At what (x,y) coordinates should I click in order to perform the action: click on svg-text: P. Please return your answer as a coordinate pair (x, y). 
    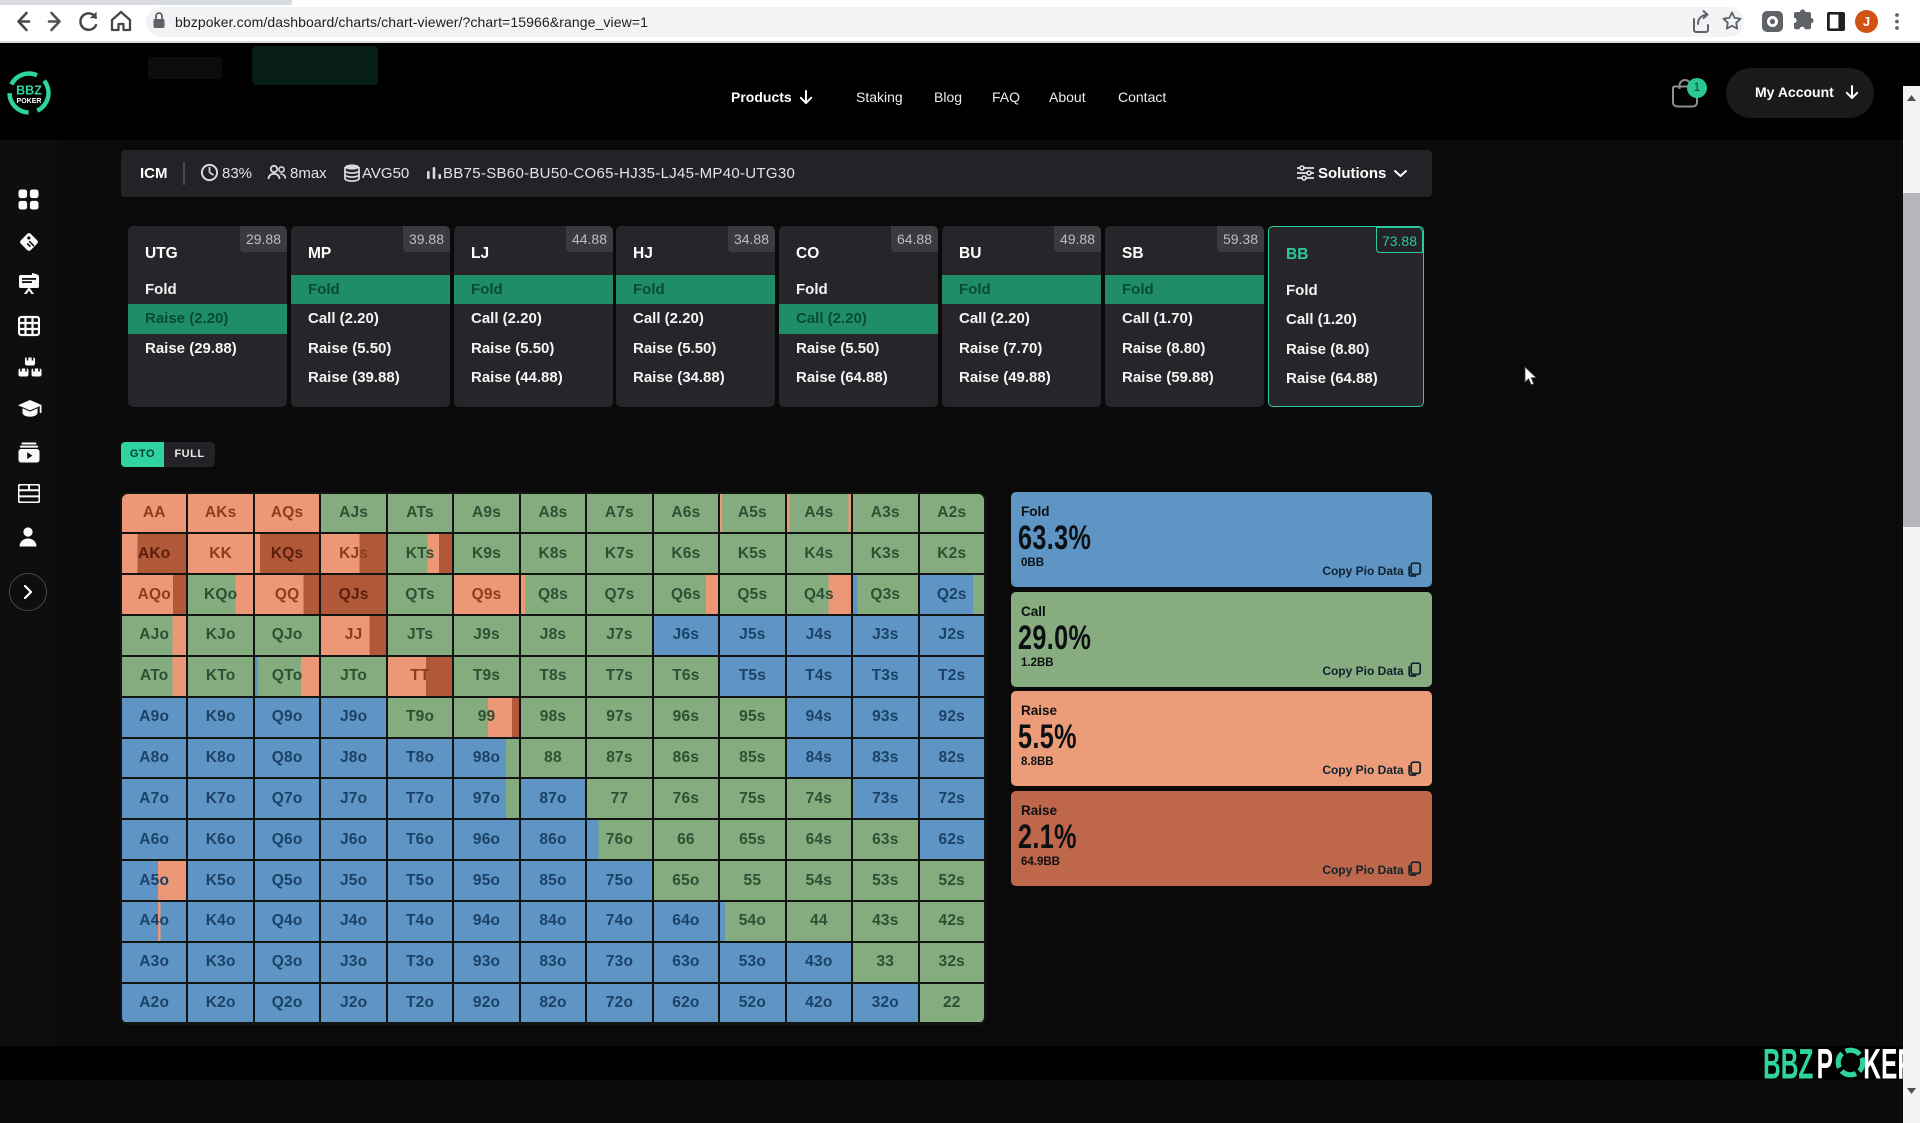
    Looking at the image, I should click on (1825, 1063).